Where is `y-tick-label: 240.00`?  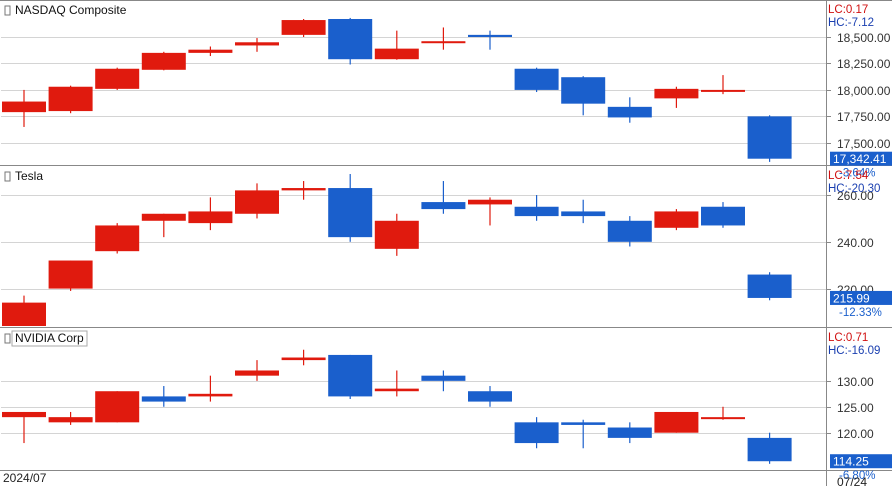
y-tick-label: 240.00 is located at coordinates (855, 243).